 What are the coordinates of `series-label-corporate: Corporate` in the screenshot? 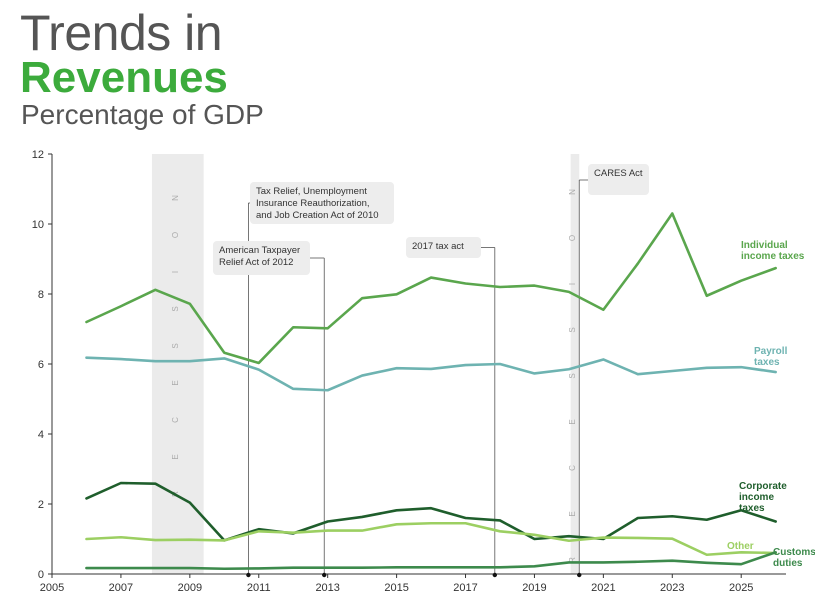 It's located at (763, 486).